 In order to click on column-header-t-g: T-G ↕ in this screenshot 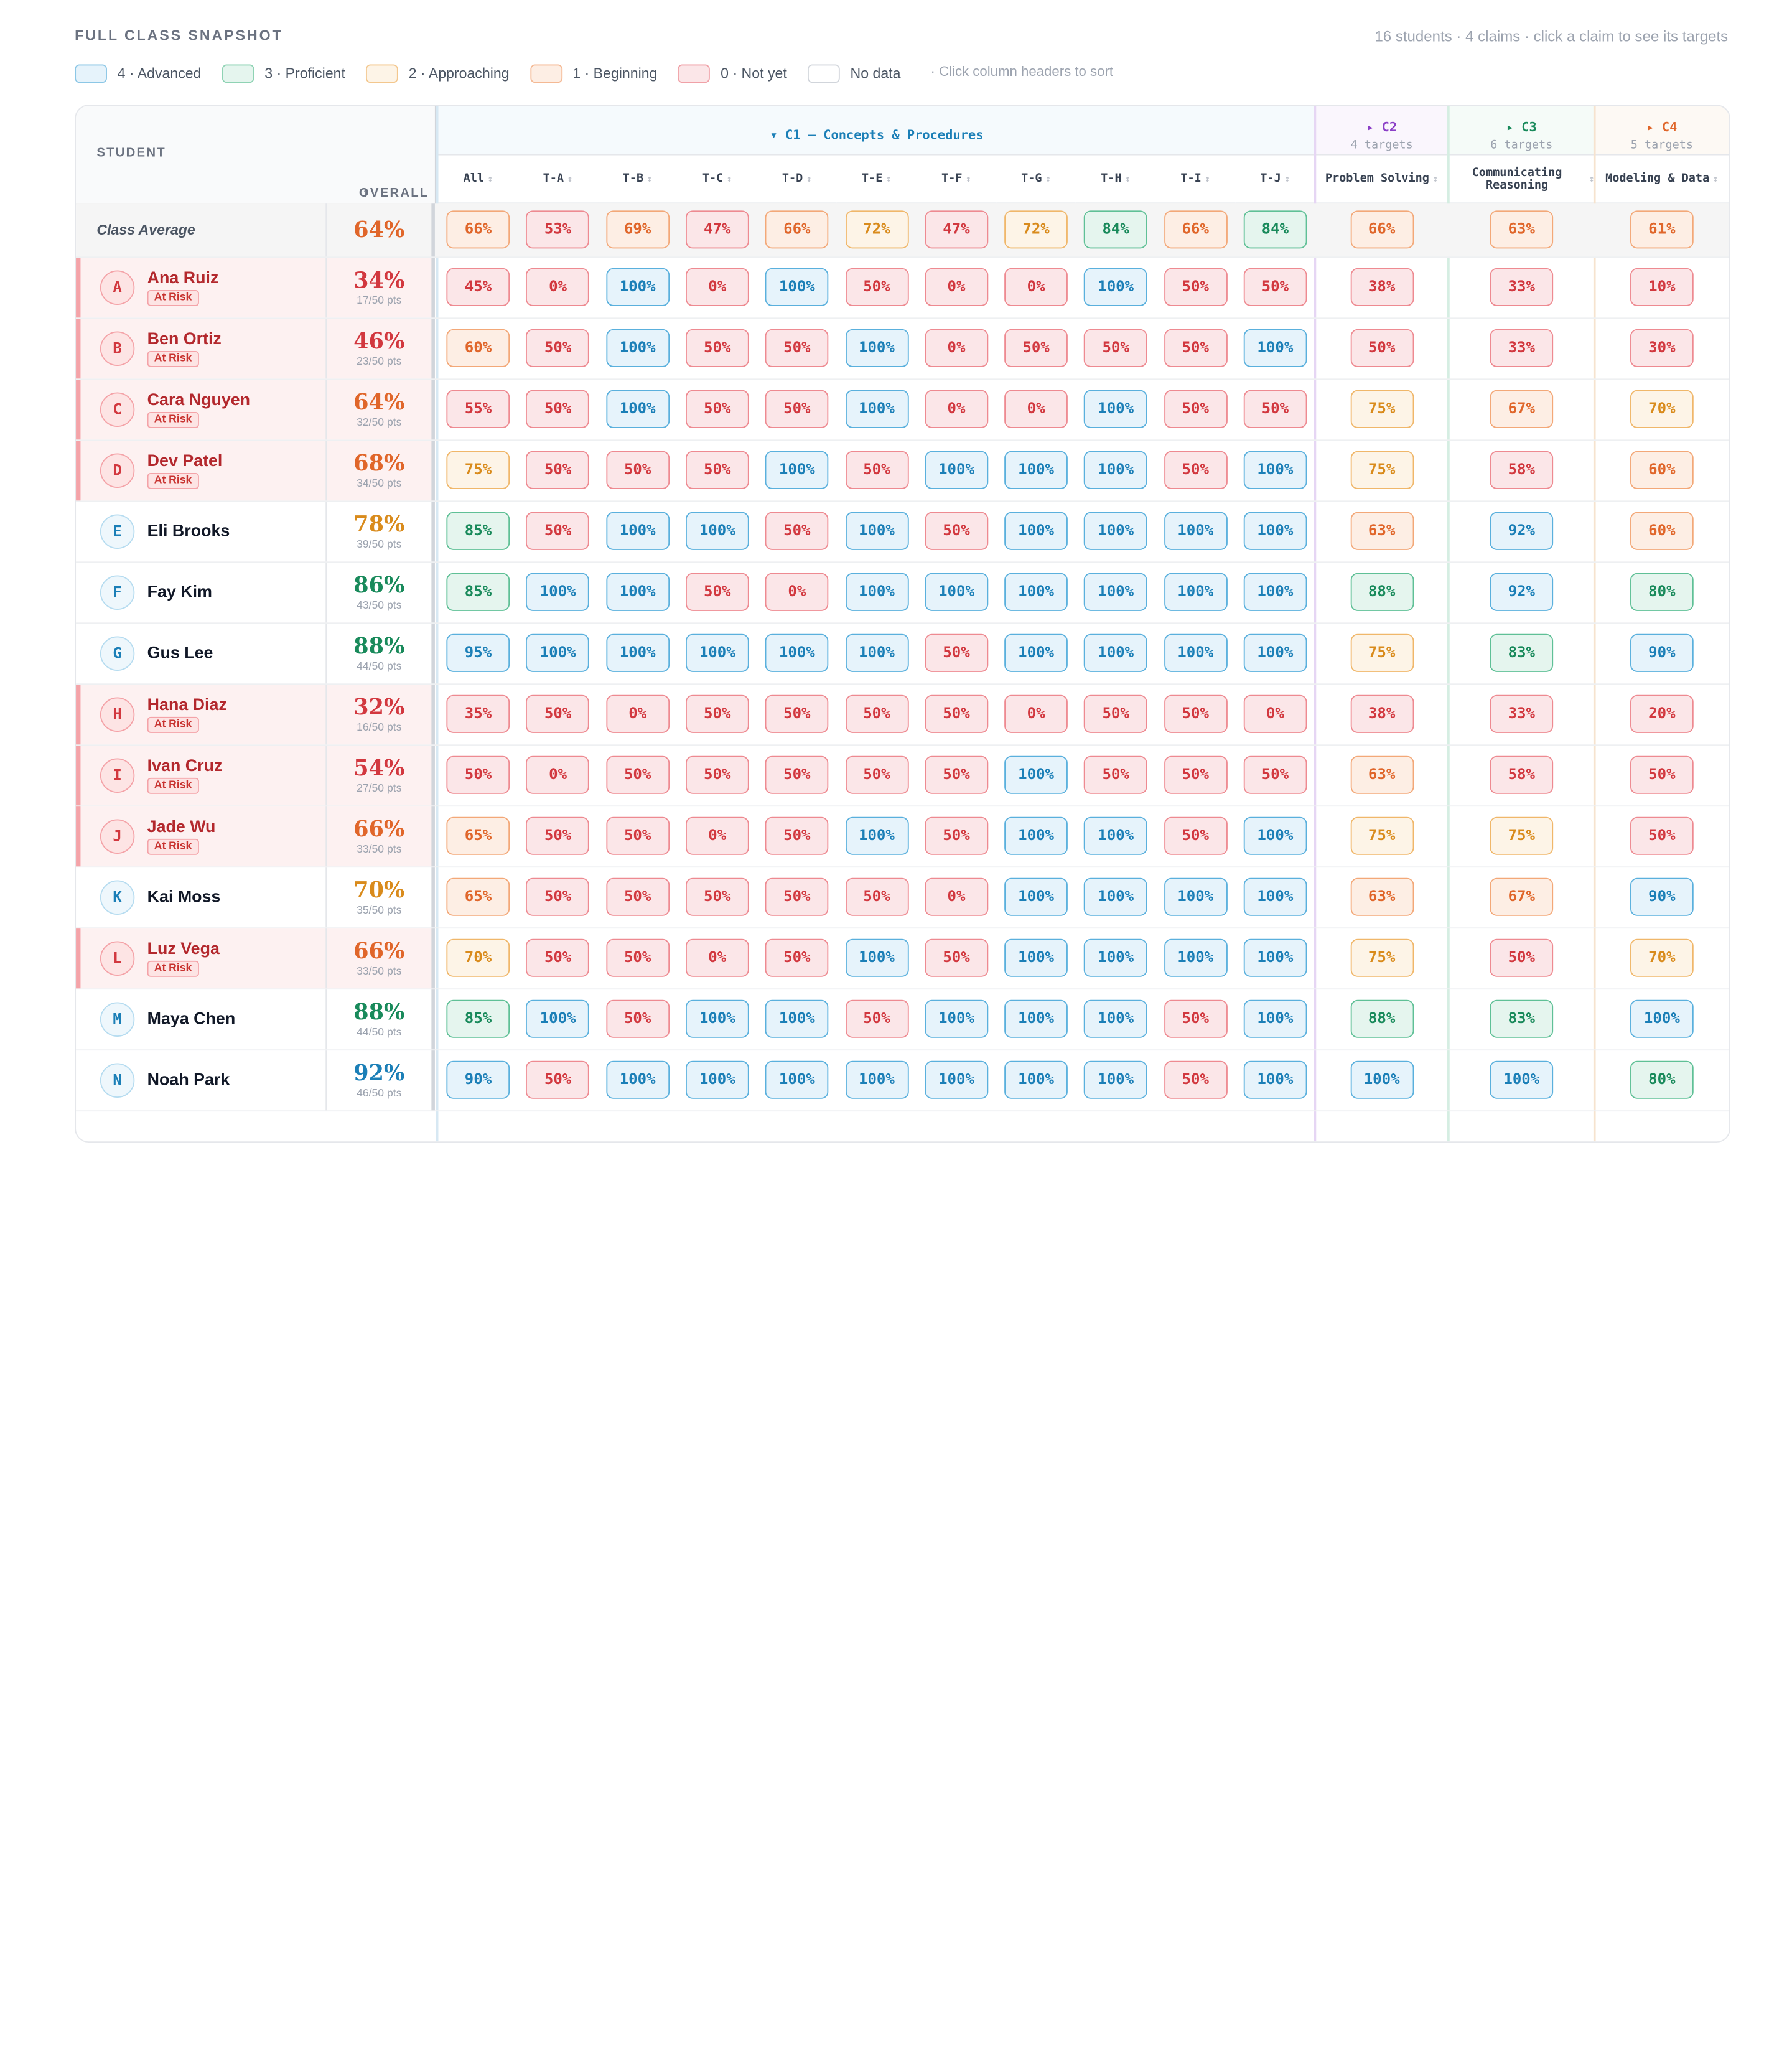, I will do `click(1036, 180)`.